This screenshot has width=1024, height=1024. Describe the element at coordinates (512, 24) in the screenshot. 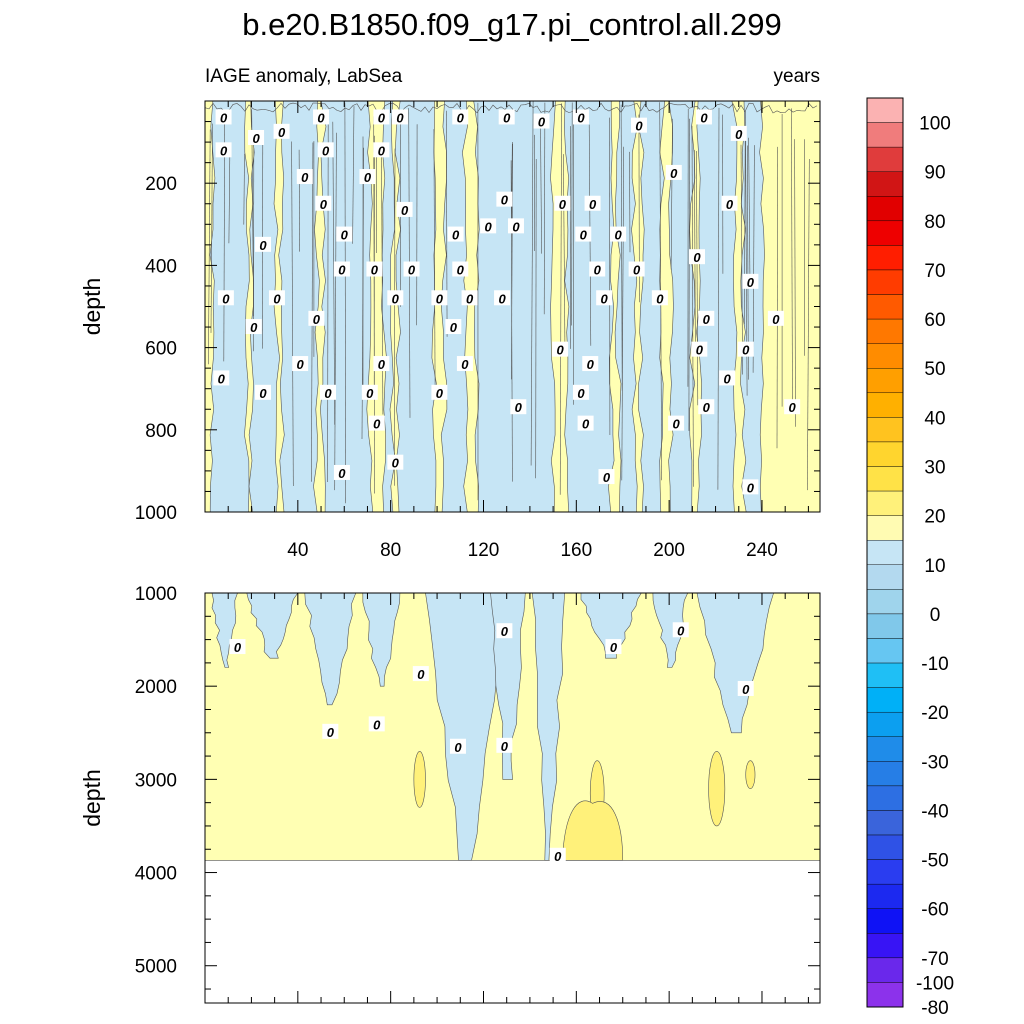

I see `chart-title: b.e20.B1850.f09_g17.pi_control.all.299` at that location.